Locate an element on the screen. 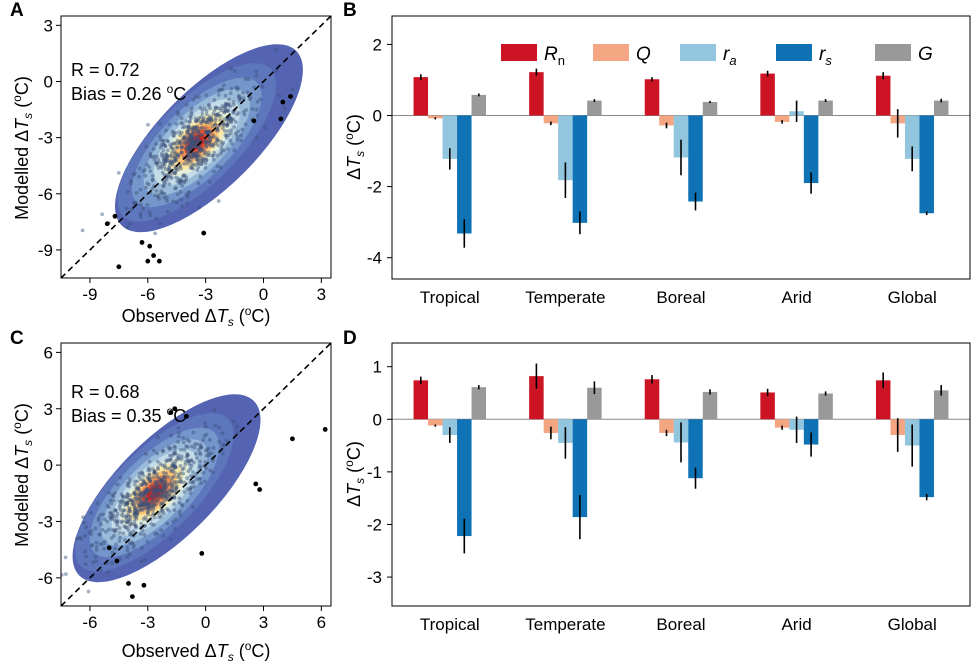 This screenshot has height=669, width=980. bar-G-boreal is located at coordinates (710, 405).